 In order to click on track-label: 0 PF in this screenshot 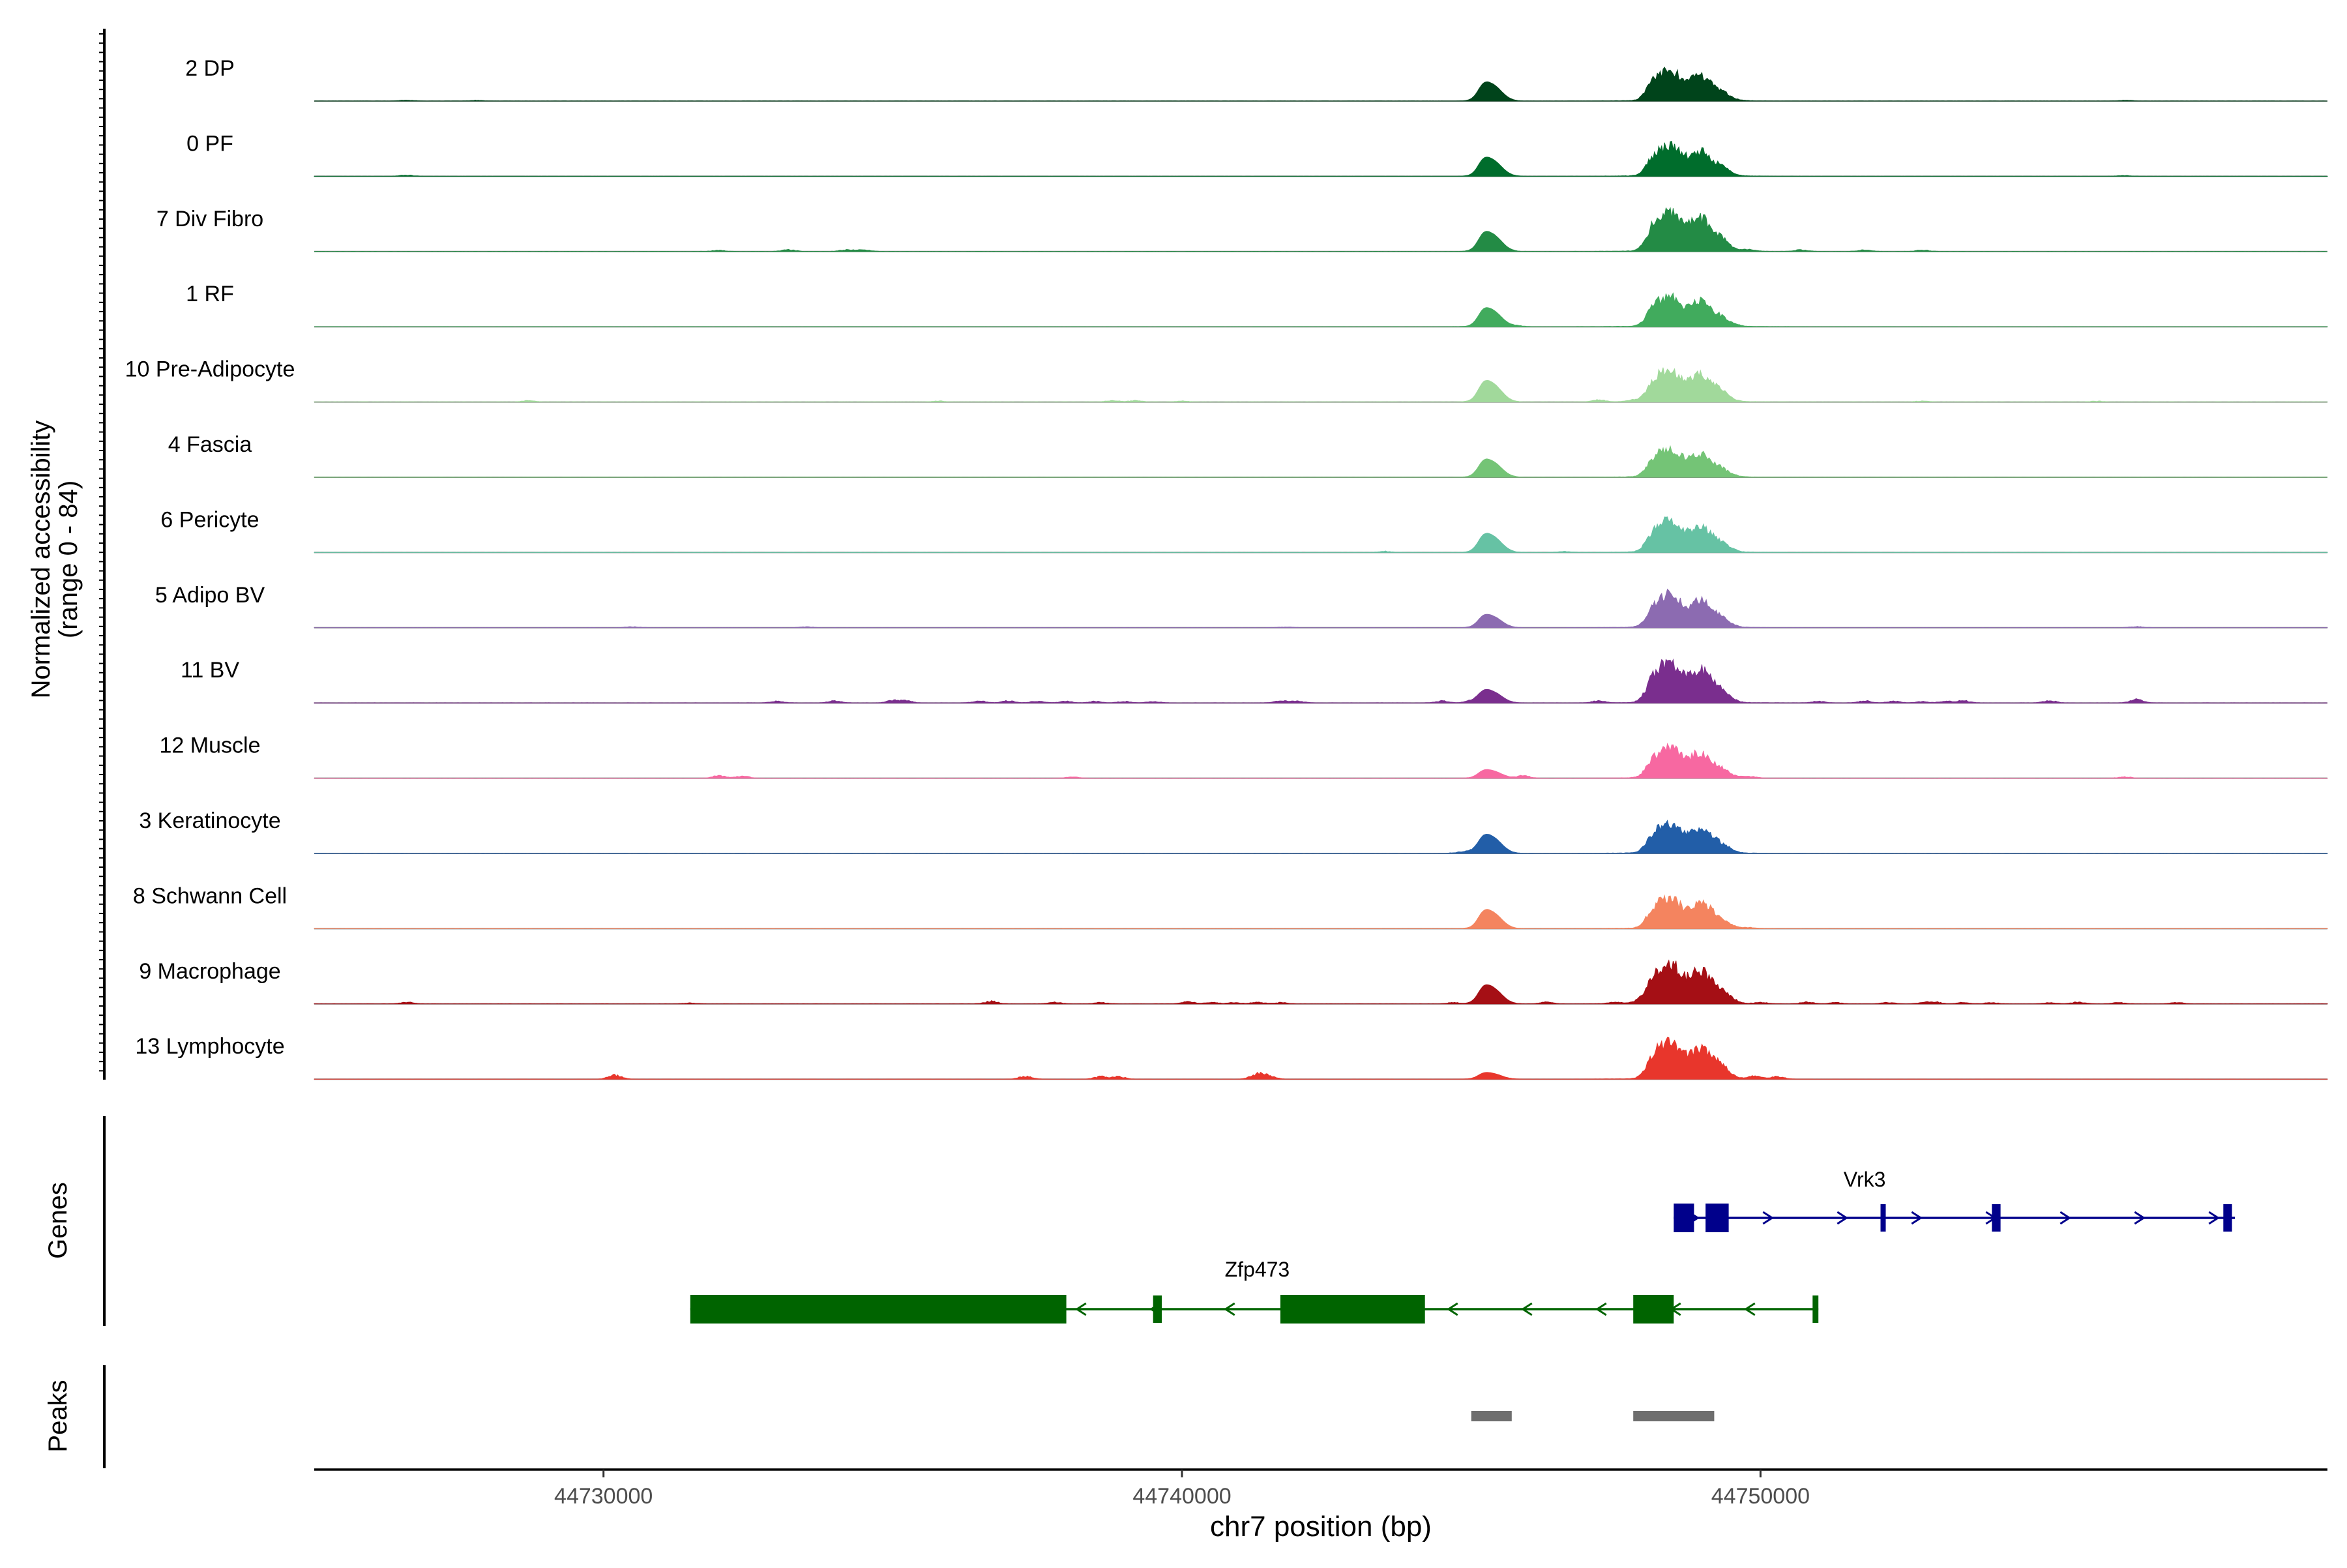, I will do `click(209, 144)`.